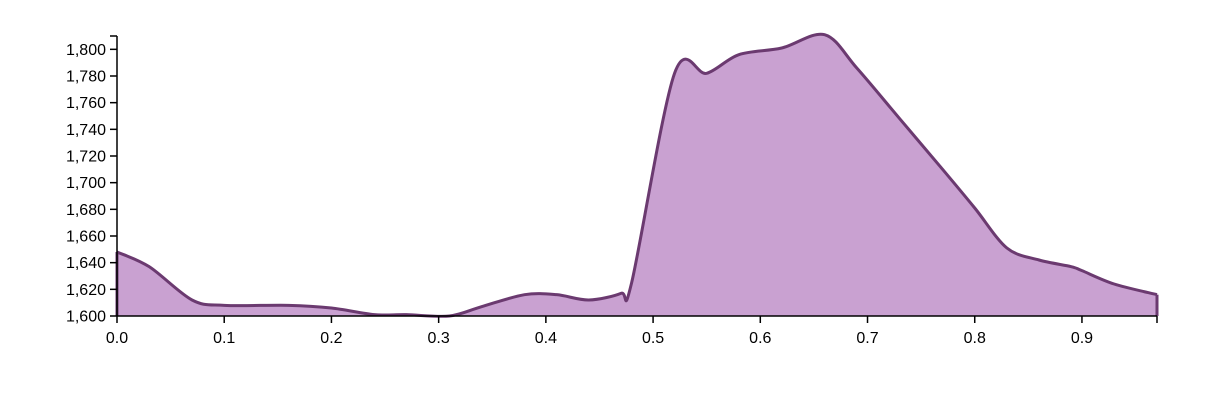 Image resolution: width=1216 pixels, height=400 pixels. I want to click on x-tick-label: 0.7, so click(867, 338).